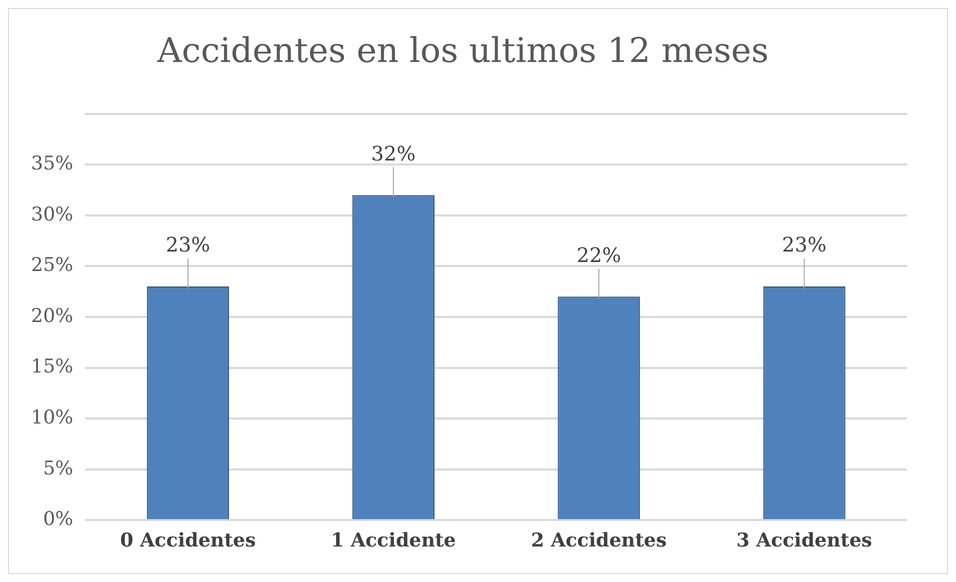  What do you see at coordinates (52, 265) in the screenshot?
I see `y-tick-label: 25%` at bounding box center [52, 265].